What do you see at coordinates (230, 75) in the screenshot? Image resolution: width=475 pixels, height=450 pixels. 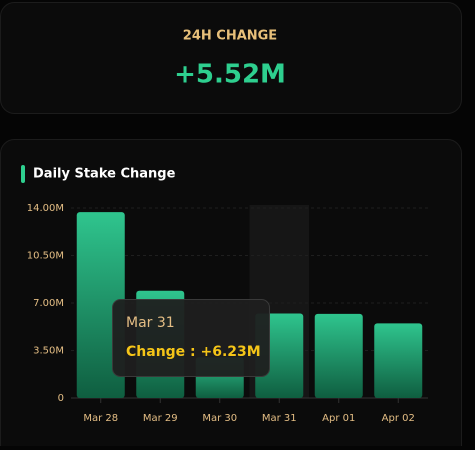 I see `stat-value: +5.52M` at bounding box center [230, 75].